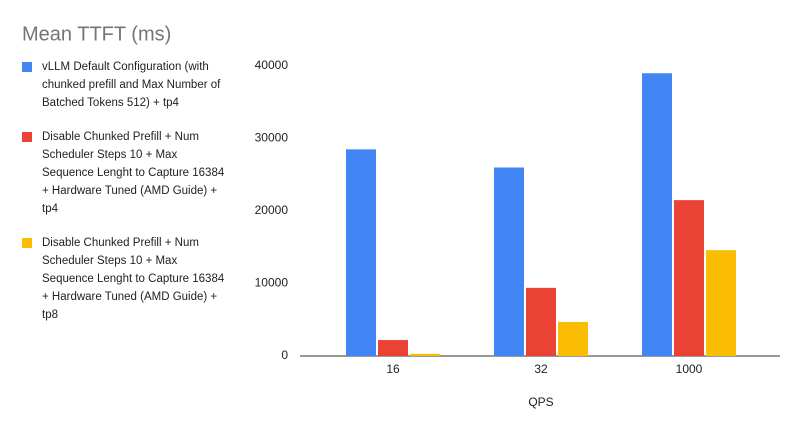  What do you see at coordinates (272, 65) in the screenshot?
I see `y-tick-label: 40000` at bounding box center [272, 65].